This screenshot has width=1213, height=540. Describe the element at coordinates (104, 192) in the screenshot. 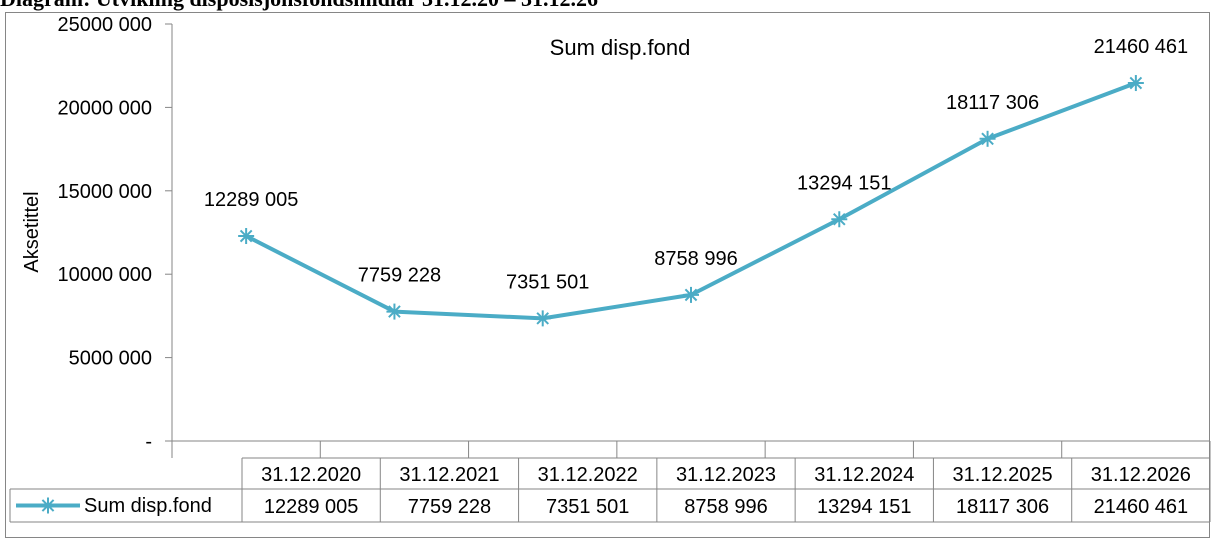

I see `y-tick-label: 15000 000` at that location.